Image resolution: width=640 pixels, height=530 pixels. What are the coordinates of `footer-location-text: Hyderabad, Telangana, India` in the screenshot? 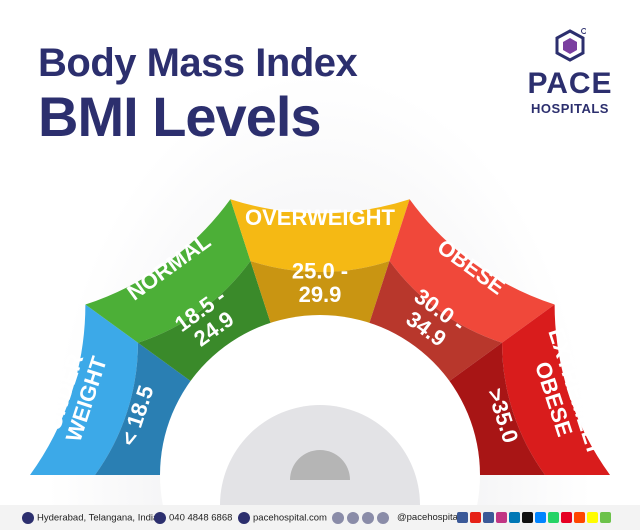 It's located at (98, 518).